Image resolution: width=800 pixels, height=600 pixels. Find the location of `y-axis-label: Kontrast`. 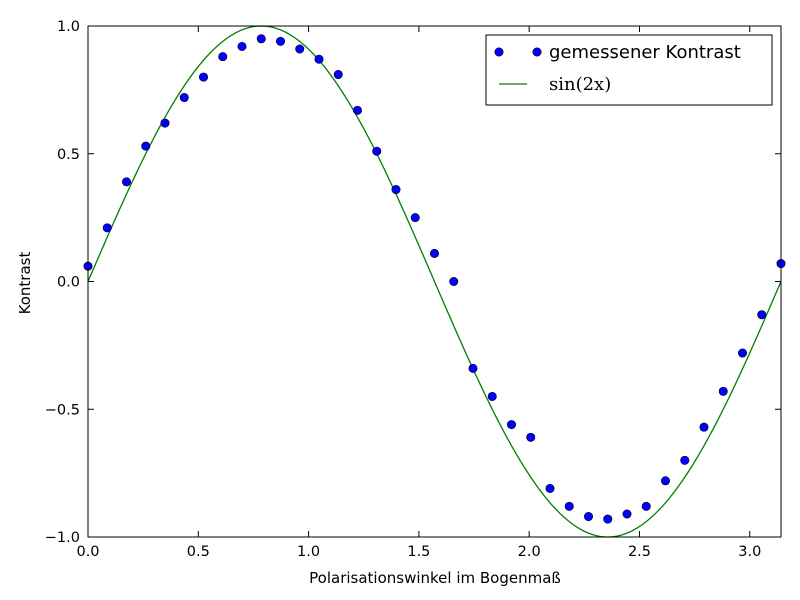

y-axis-label: Kontrast is located at coordinates (25, 283).